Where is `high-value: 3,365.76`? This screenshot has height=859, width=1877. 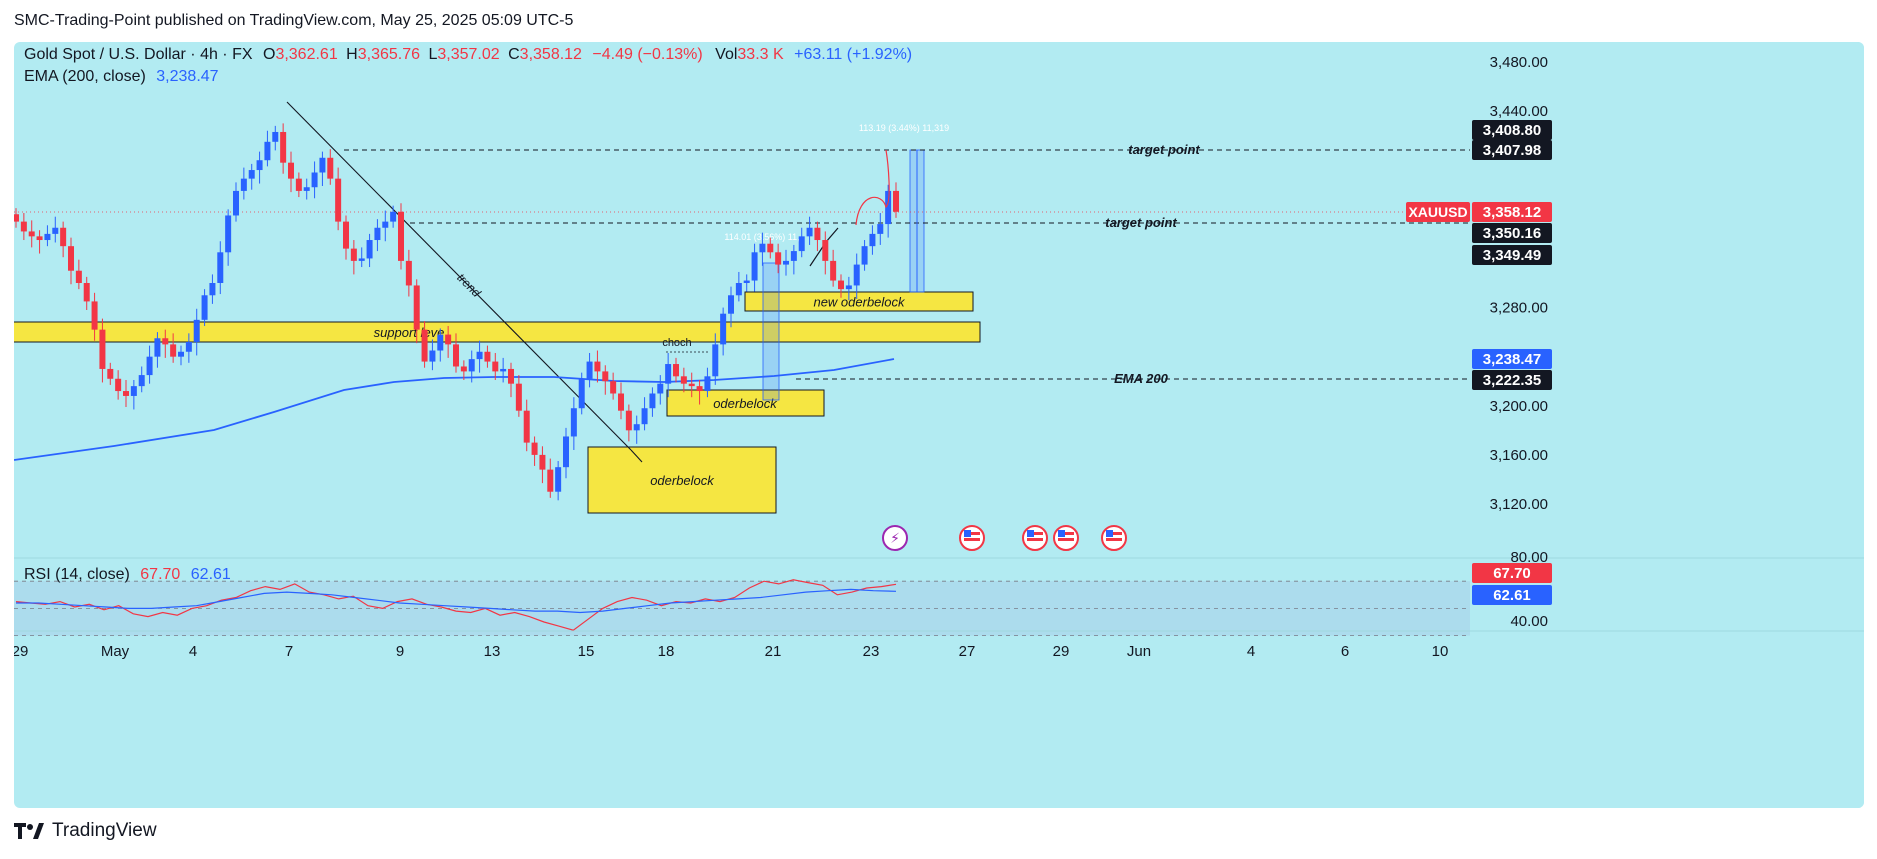
high-value: 3,365.76 is located at coordinates (389, 54).